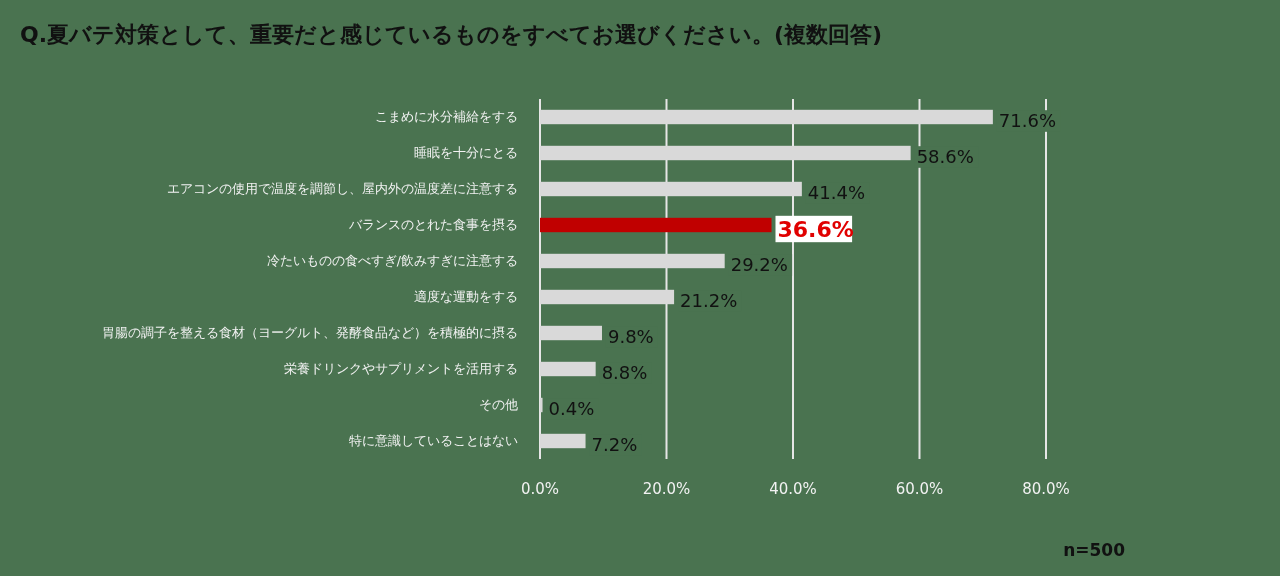 Image resolution: width=1280 pixels, height=576 pixels. I want to click on y-tick-label: エアコンの使用で温度を調節し、屋内外の温度差に注意する, so click(342, 189).